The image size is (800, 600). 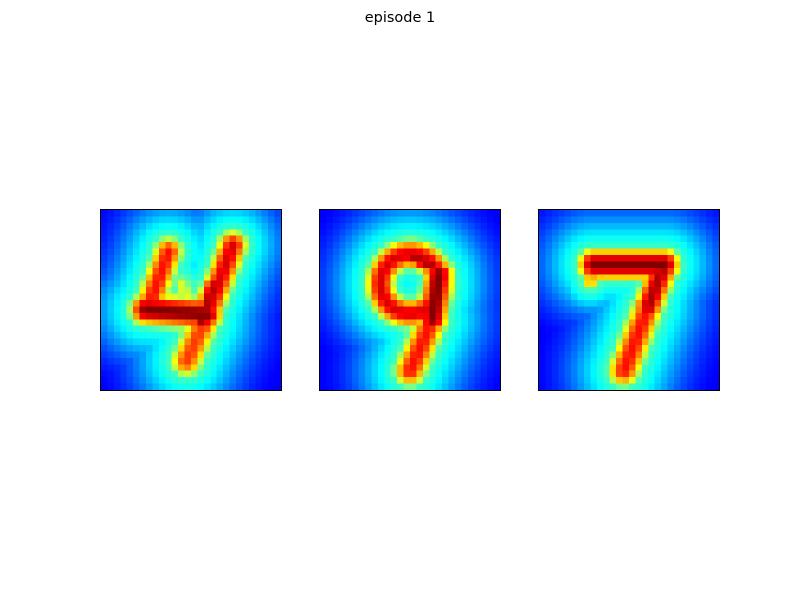 I want to click on digit-9-heatmap, so click(x=410, y=300).